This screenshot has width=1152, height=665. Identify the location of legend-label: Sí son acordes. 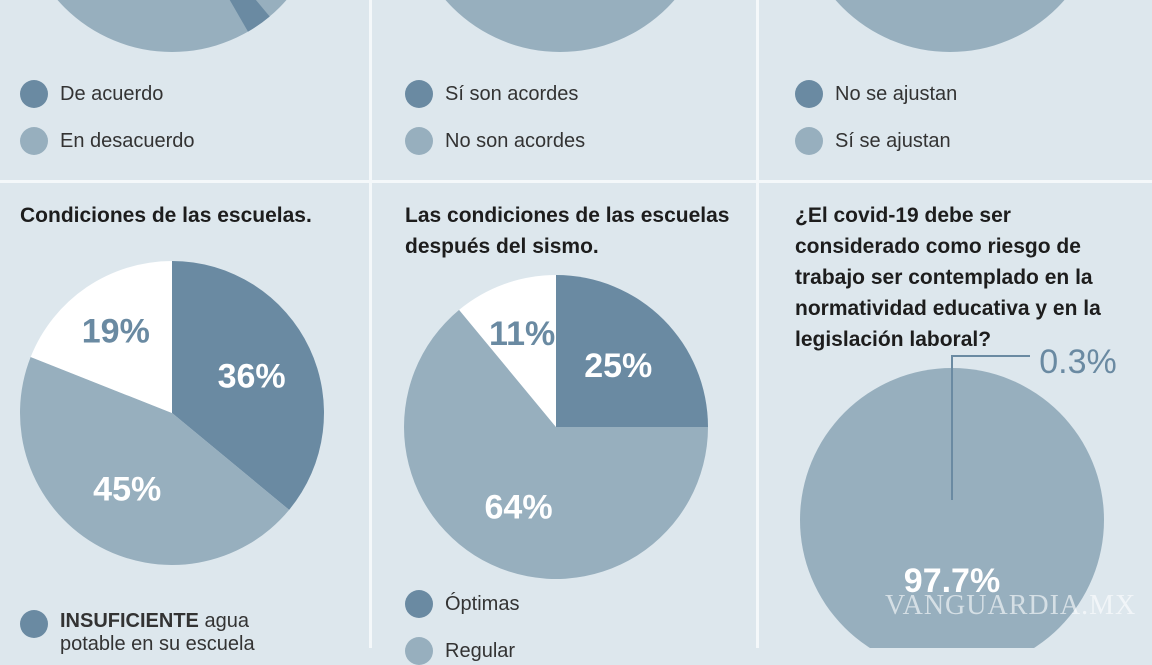
(512, 93).